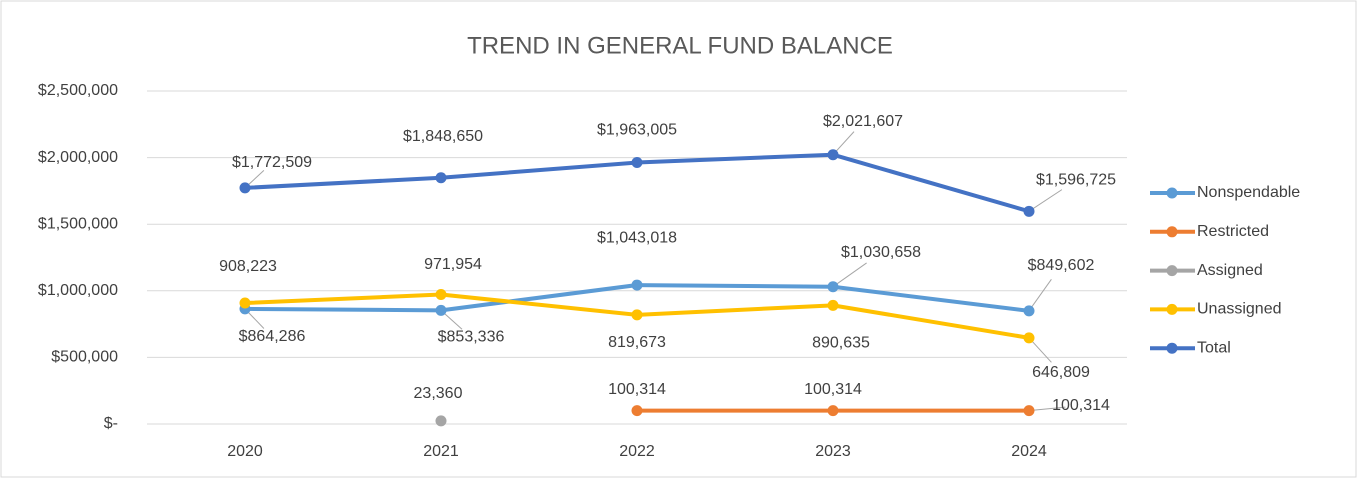 Image resolution: width=1357 pixels, height=478 pixels. I want to click on legend-label: Nonspendable, so click(1248, 192).